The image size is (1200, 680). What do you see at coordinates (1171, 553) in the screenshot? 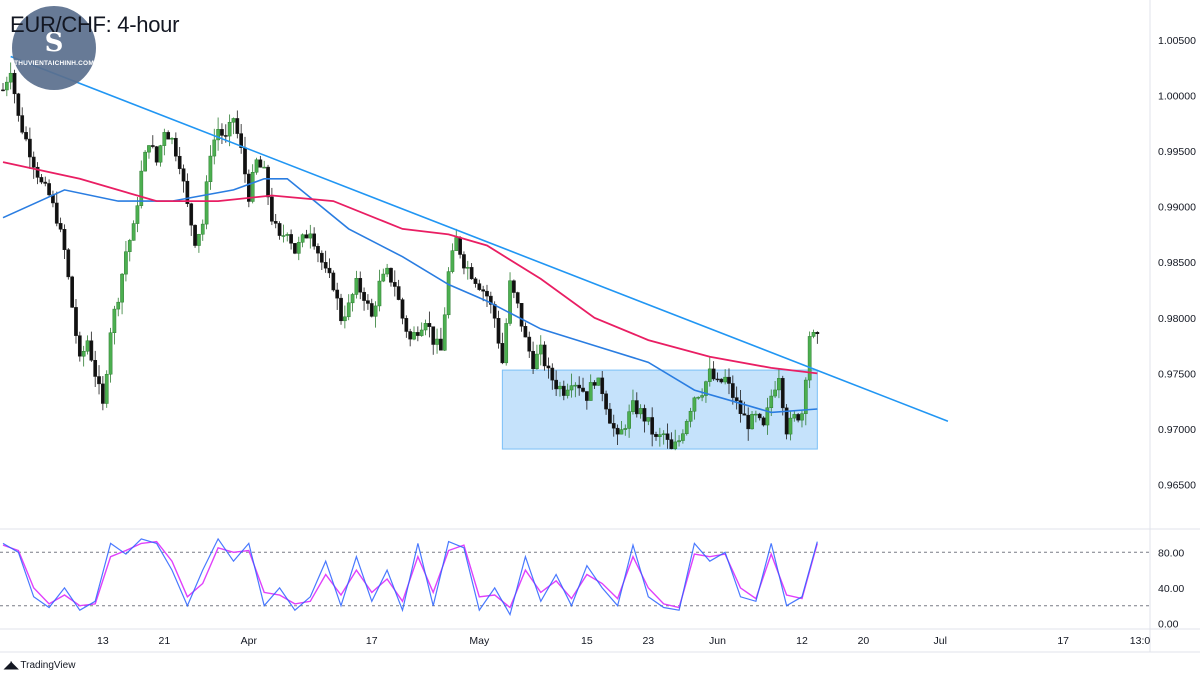
I see `stoch-tick-label: 80.00` at bounding box center [1171, 553].